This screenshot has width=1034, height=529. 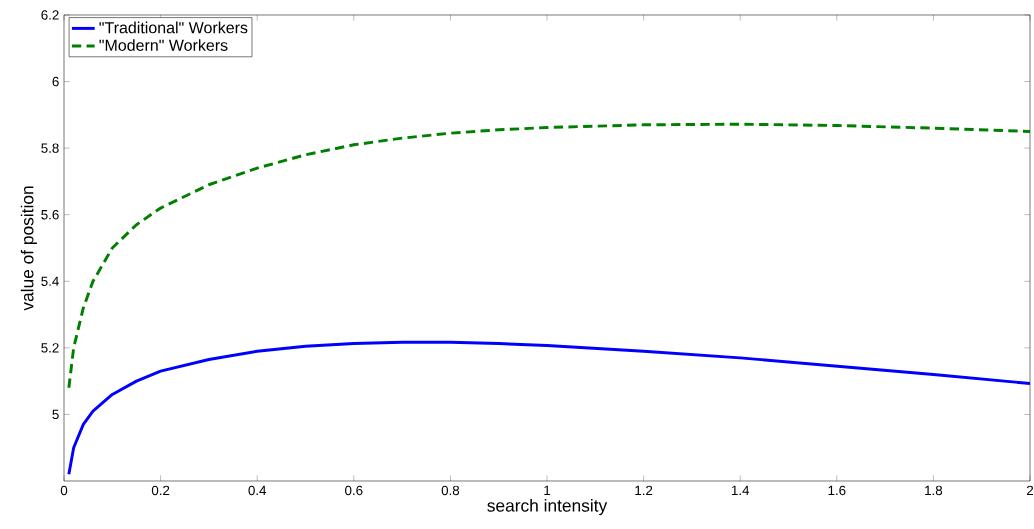 I want to click on x-tick-label: 0.6, so click(x=354, y=490).